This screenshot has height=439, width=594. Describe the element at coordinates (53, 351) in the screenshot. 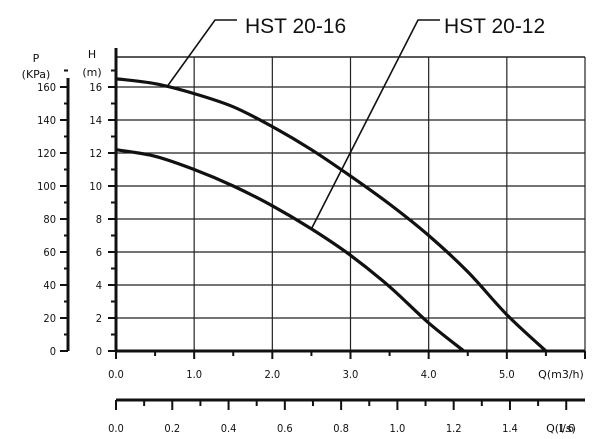

I see `p-tick-label: 0` at that location.